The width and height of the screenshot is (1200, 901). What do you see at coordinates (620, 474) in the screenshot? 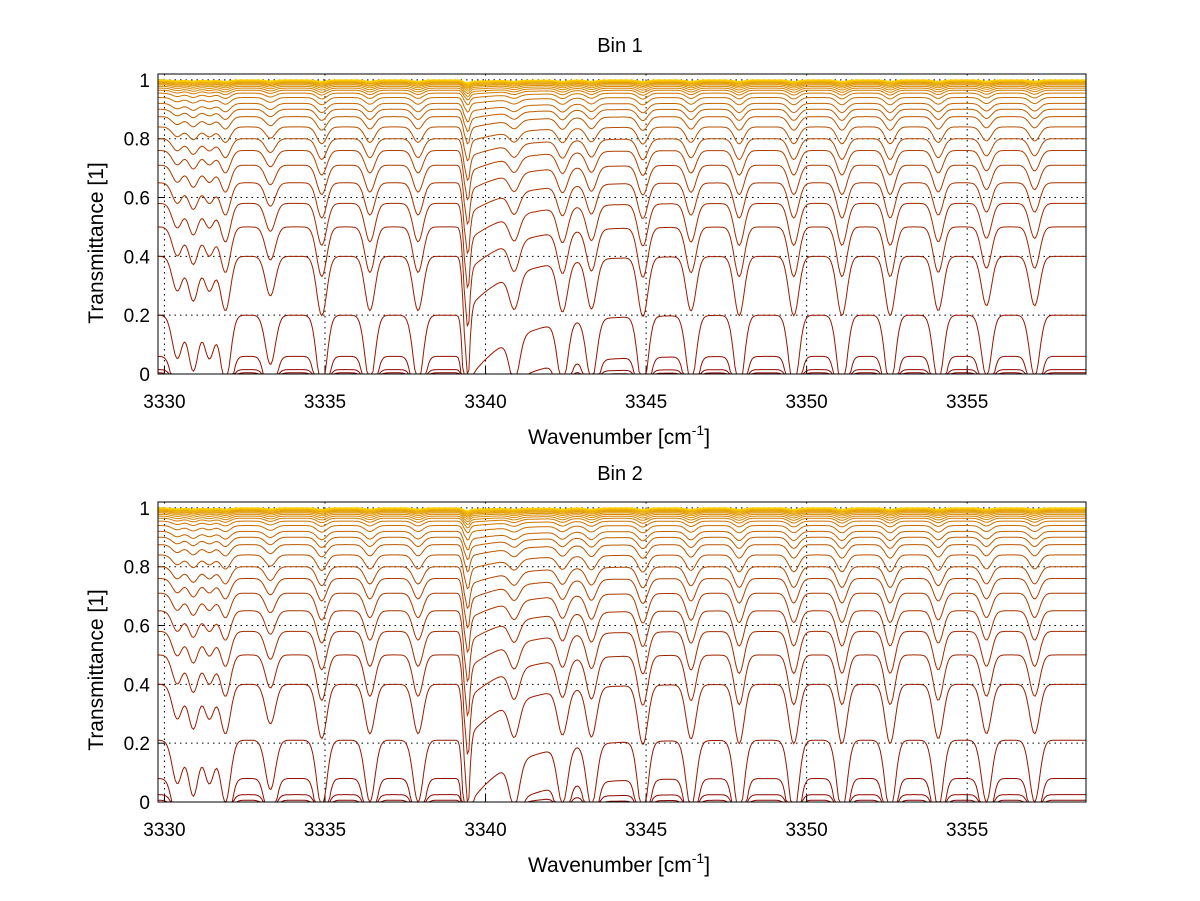
I see `subplot-title: Bin 2` at bounding box center [620, 474].